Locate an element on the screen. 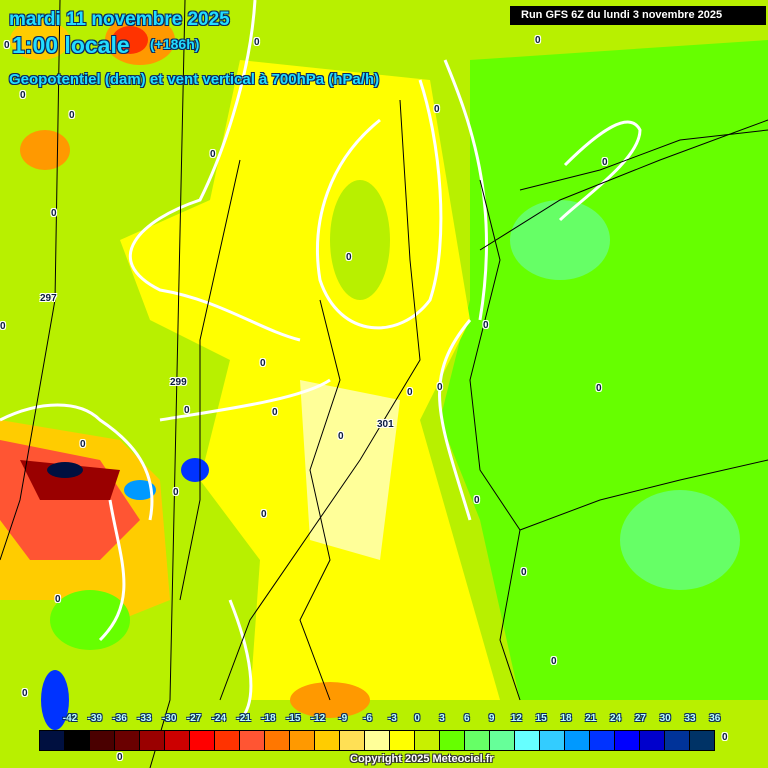 The width and height of the screenshot is (768, 768). legend-tick: 24 is located at coordinates (616, 718).